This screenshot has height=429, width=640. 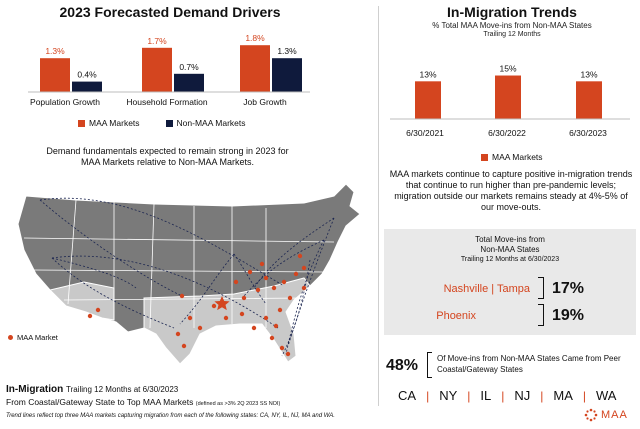 What do you see at coordinates (591, 415) in the screenshot?
I see `maa-logo-icon` at bounding box center [591, 415].